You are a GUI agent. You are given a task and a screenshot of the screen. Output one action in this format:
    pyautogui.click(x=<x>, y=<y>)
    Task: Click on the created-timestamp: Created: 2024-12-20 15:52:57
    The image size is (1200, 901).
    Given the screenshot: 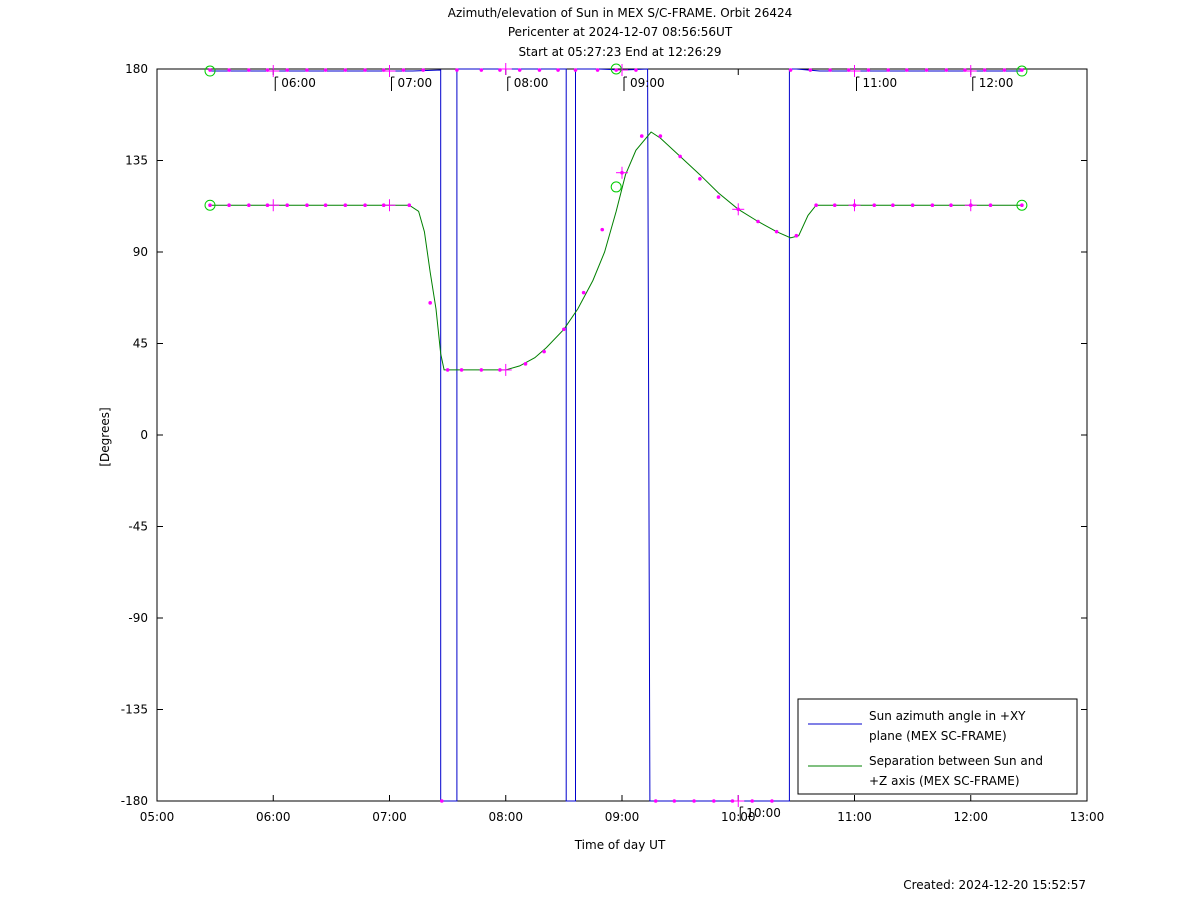 What is the action you would take?
    pyautogui.click(x=994, y=885)
    